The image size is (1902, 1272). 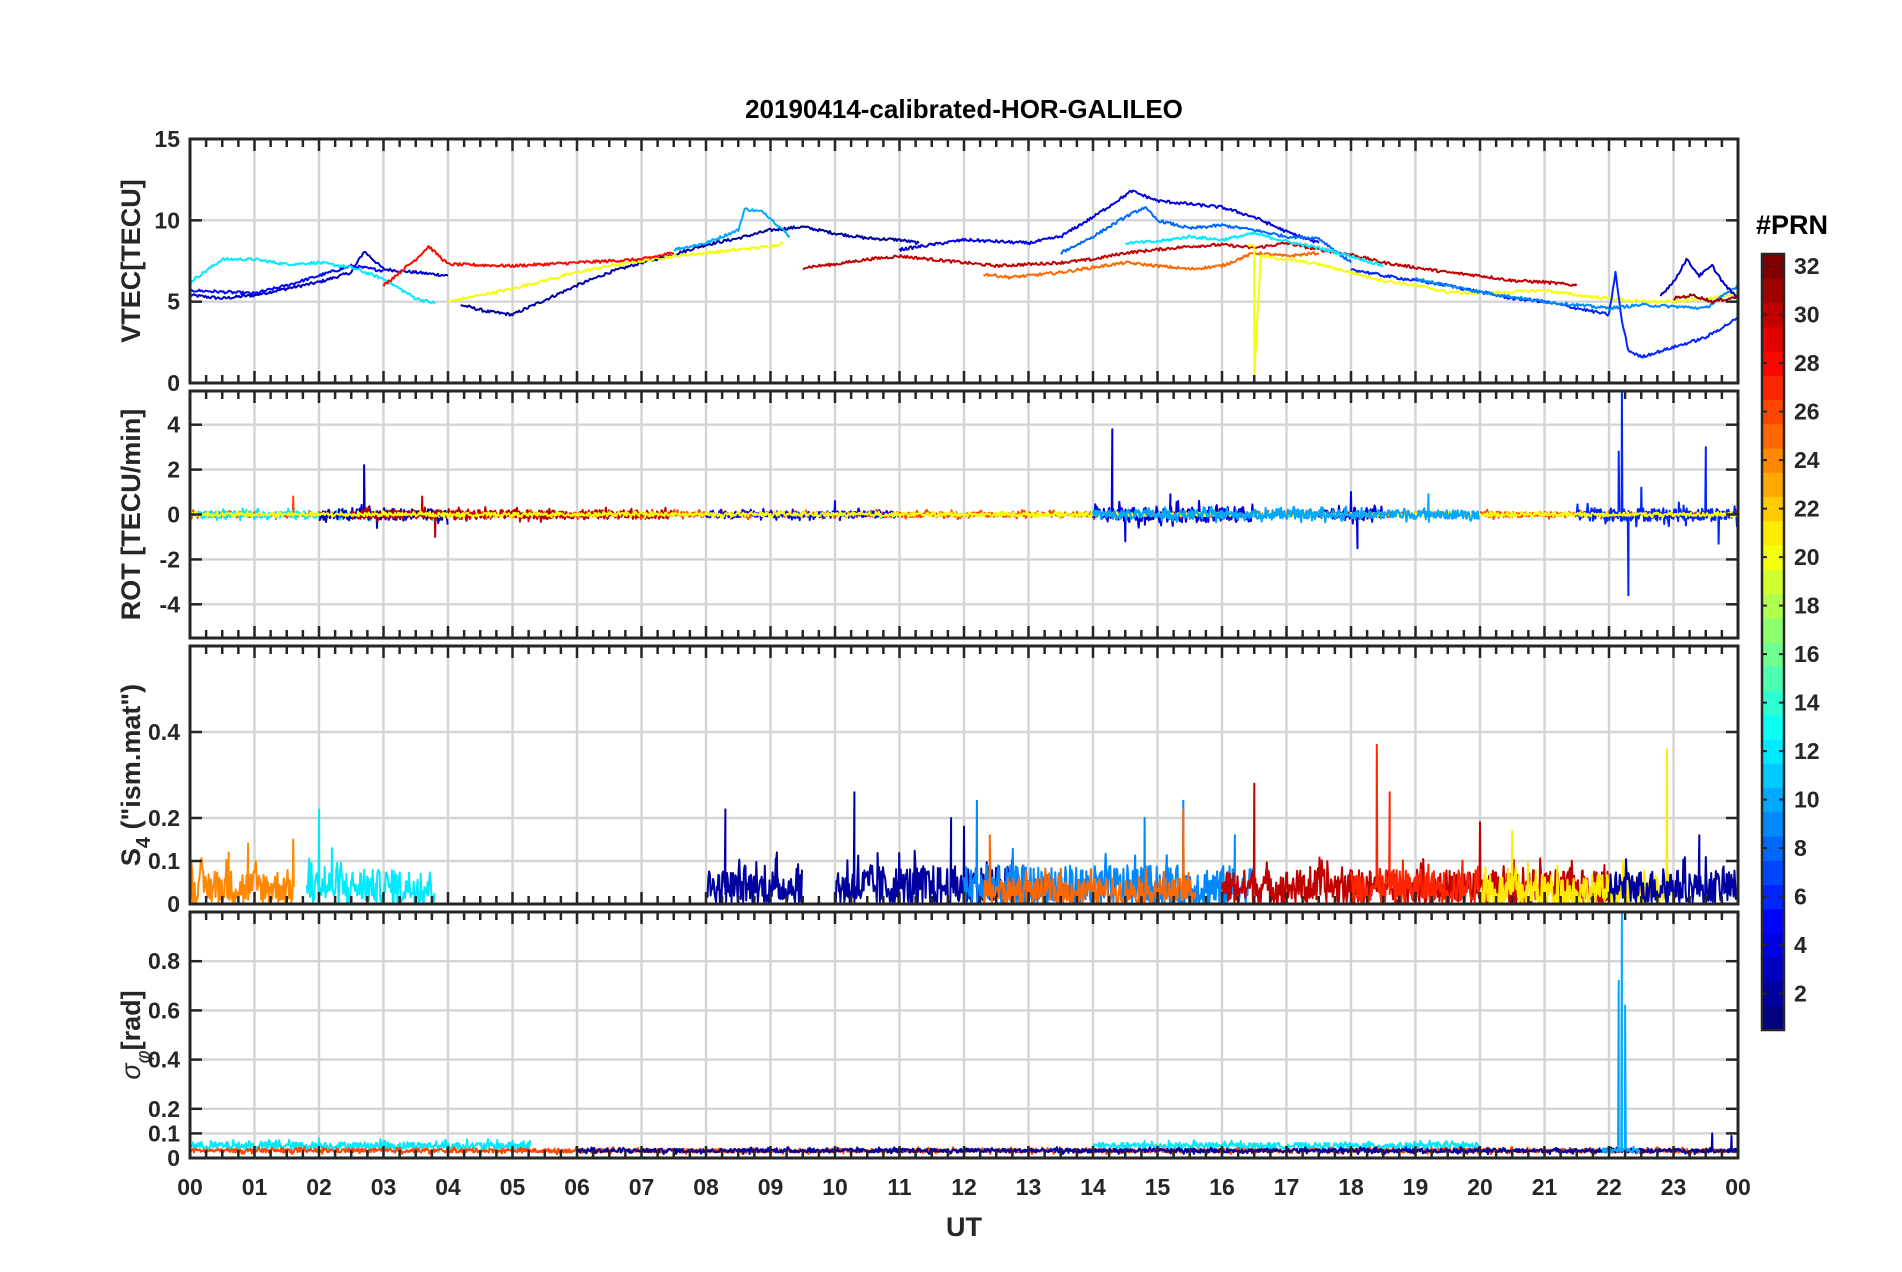 What do you see at coordinates (384, 1187) in the screenshot?
I see `x-tick-label: 03` at bounding box center [384, 1187].